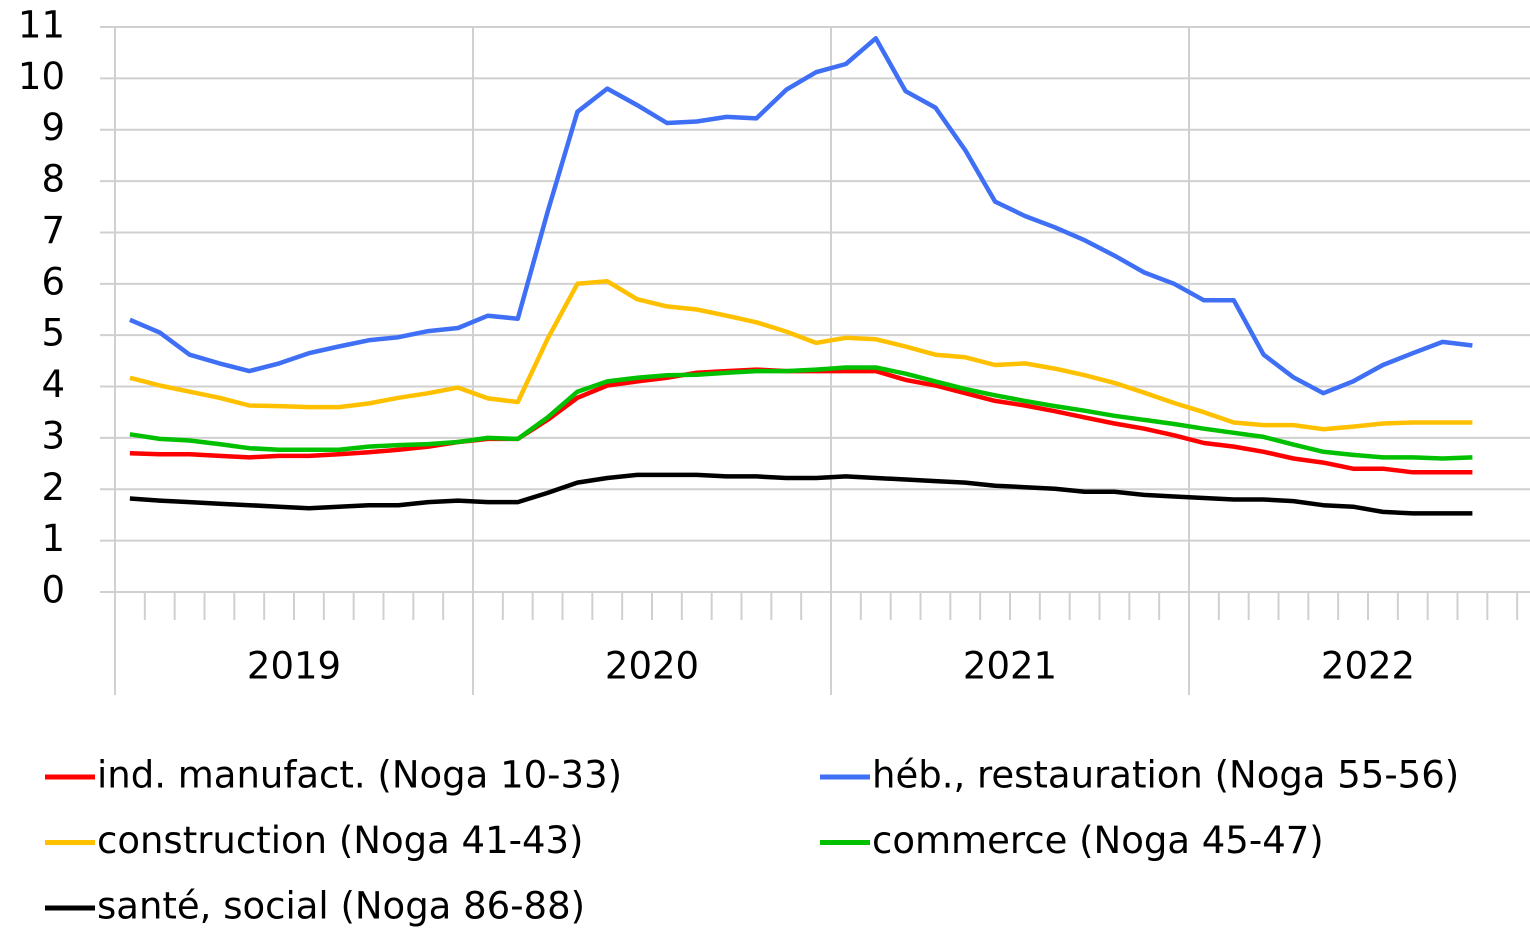 This screenshot has height=932, width=1530. Describe the element at coordinates (294, 666) in the screenshot. I see `x-group-label: 2019` at that location.